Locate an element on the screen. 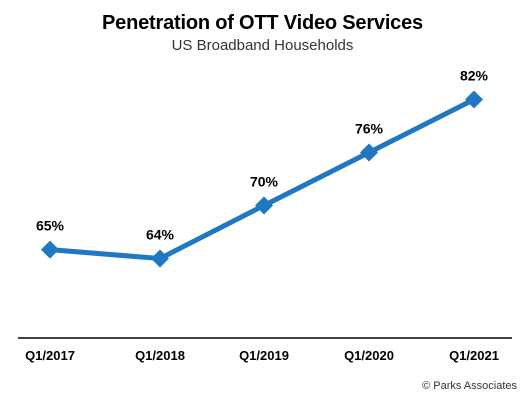 The image size is (525, 400). chart-title: Penetration of OTT Video Services is located at coordinates (262, 23).